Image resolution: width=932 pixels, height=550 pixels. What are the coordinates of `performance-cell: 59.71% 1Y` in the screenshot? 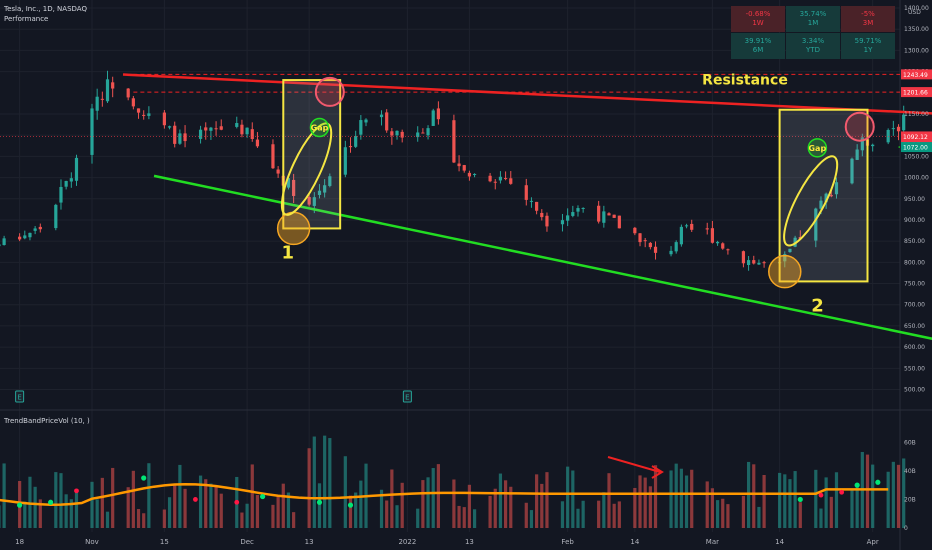 It's located at (868, 46).